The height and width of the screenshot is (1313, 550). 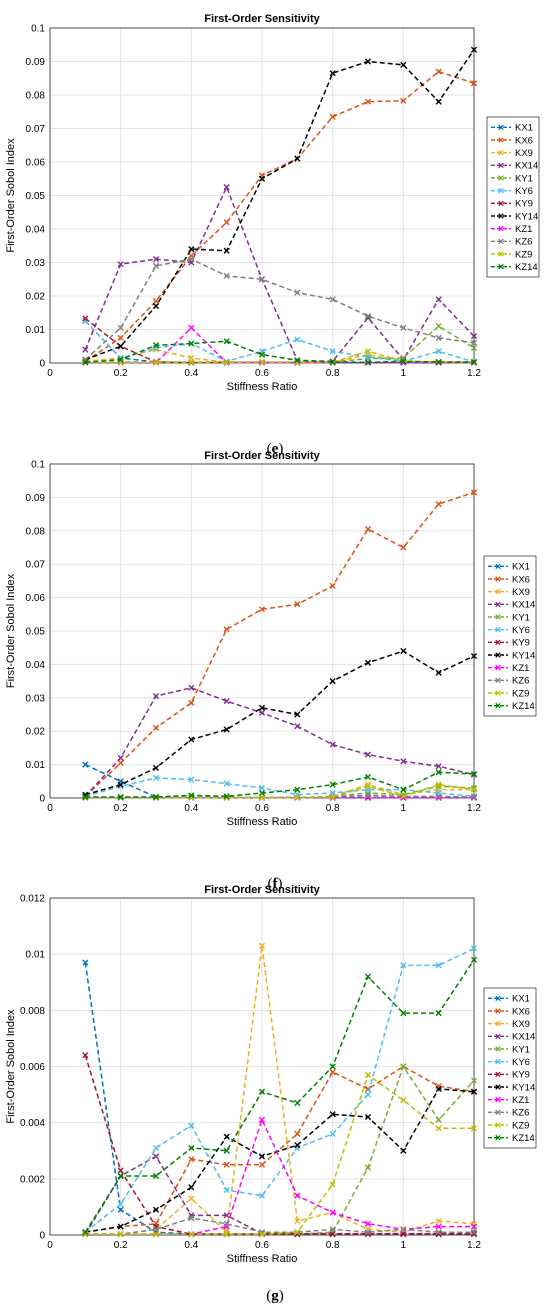 What do you see at coordinates (523, 254) in the screenshot?
I see `legend-label: KZ9` at bounding box center [523, 254].